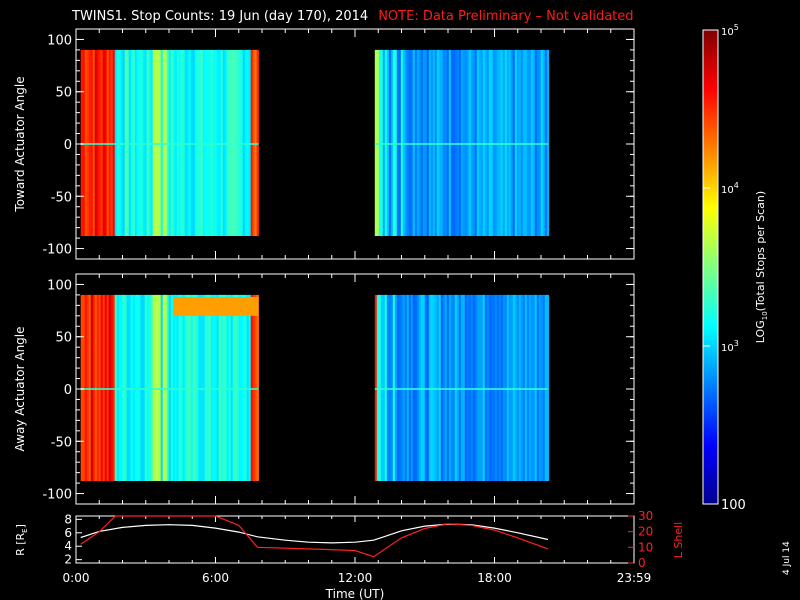 The width and height of the screenshot is (800, 600). Describe the element at coordinates (733, 505) in the screenshot. I see `colorbar-tick-label: 100` at that location.